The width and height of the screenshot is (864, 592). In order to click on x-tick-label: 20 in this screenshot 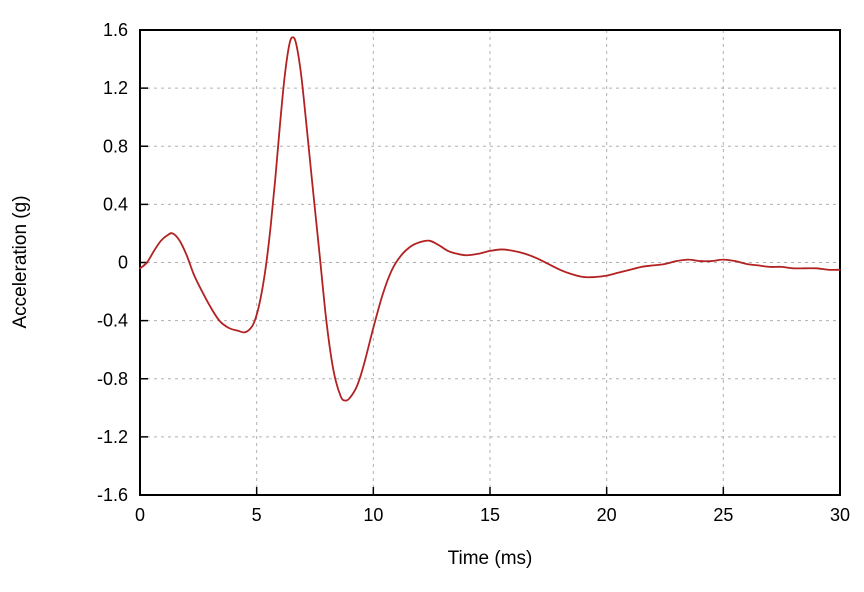, I will do `click(607, 515)`.